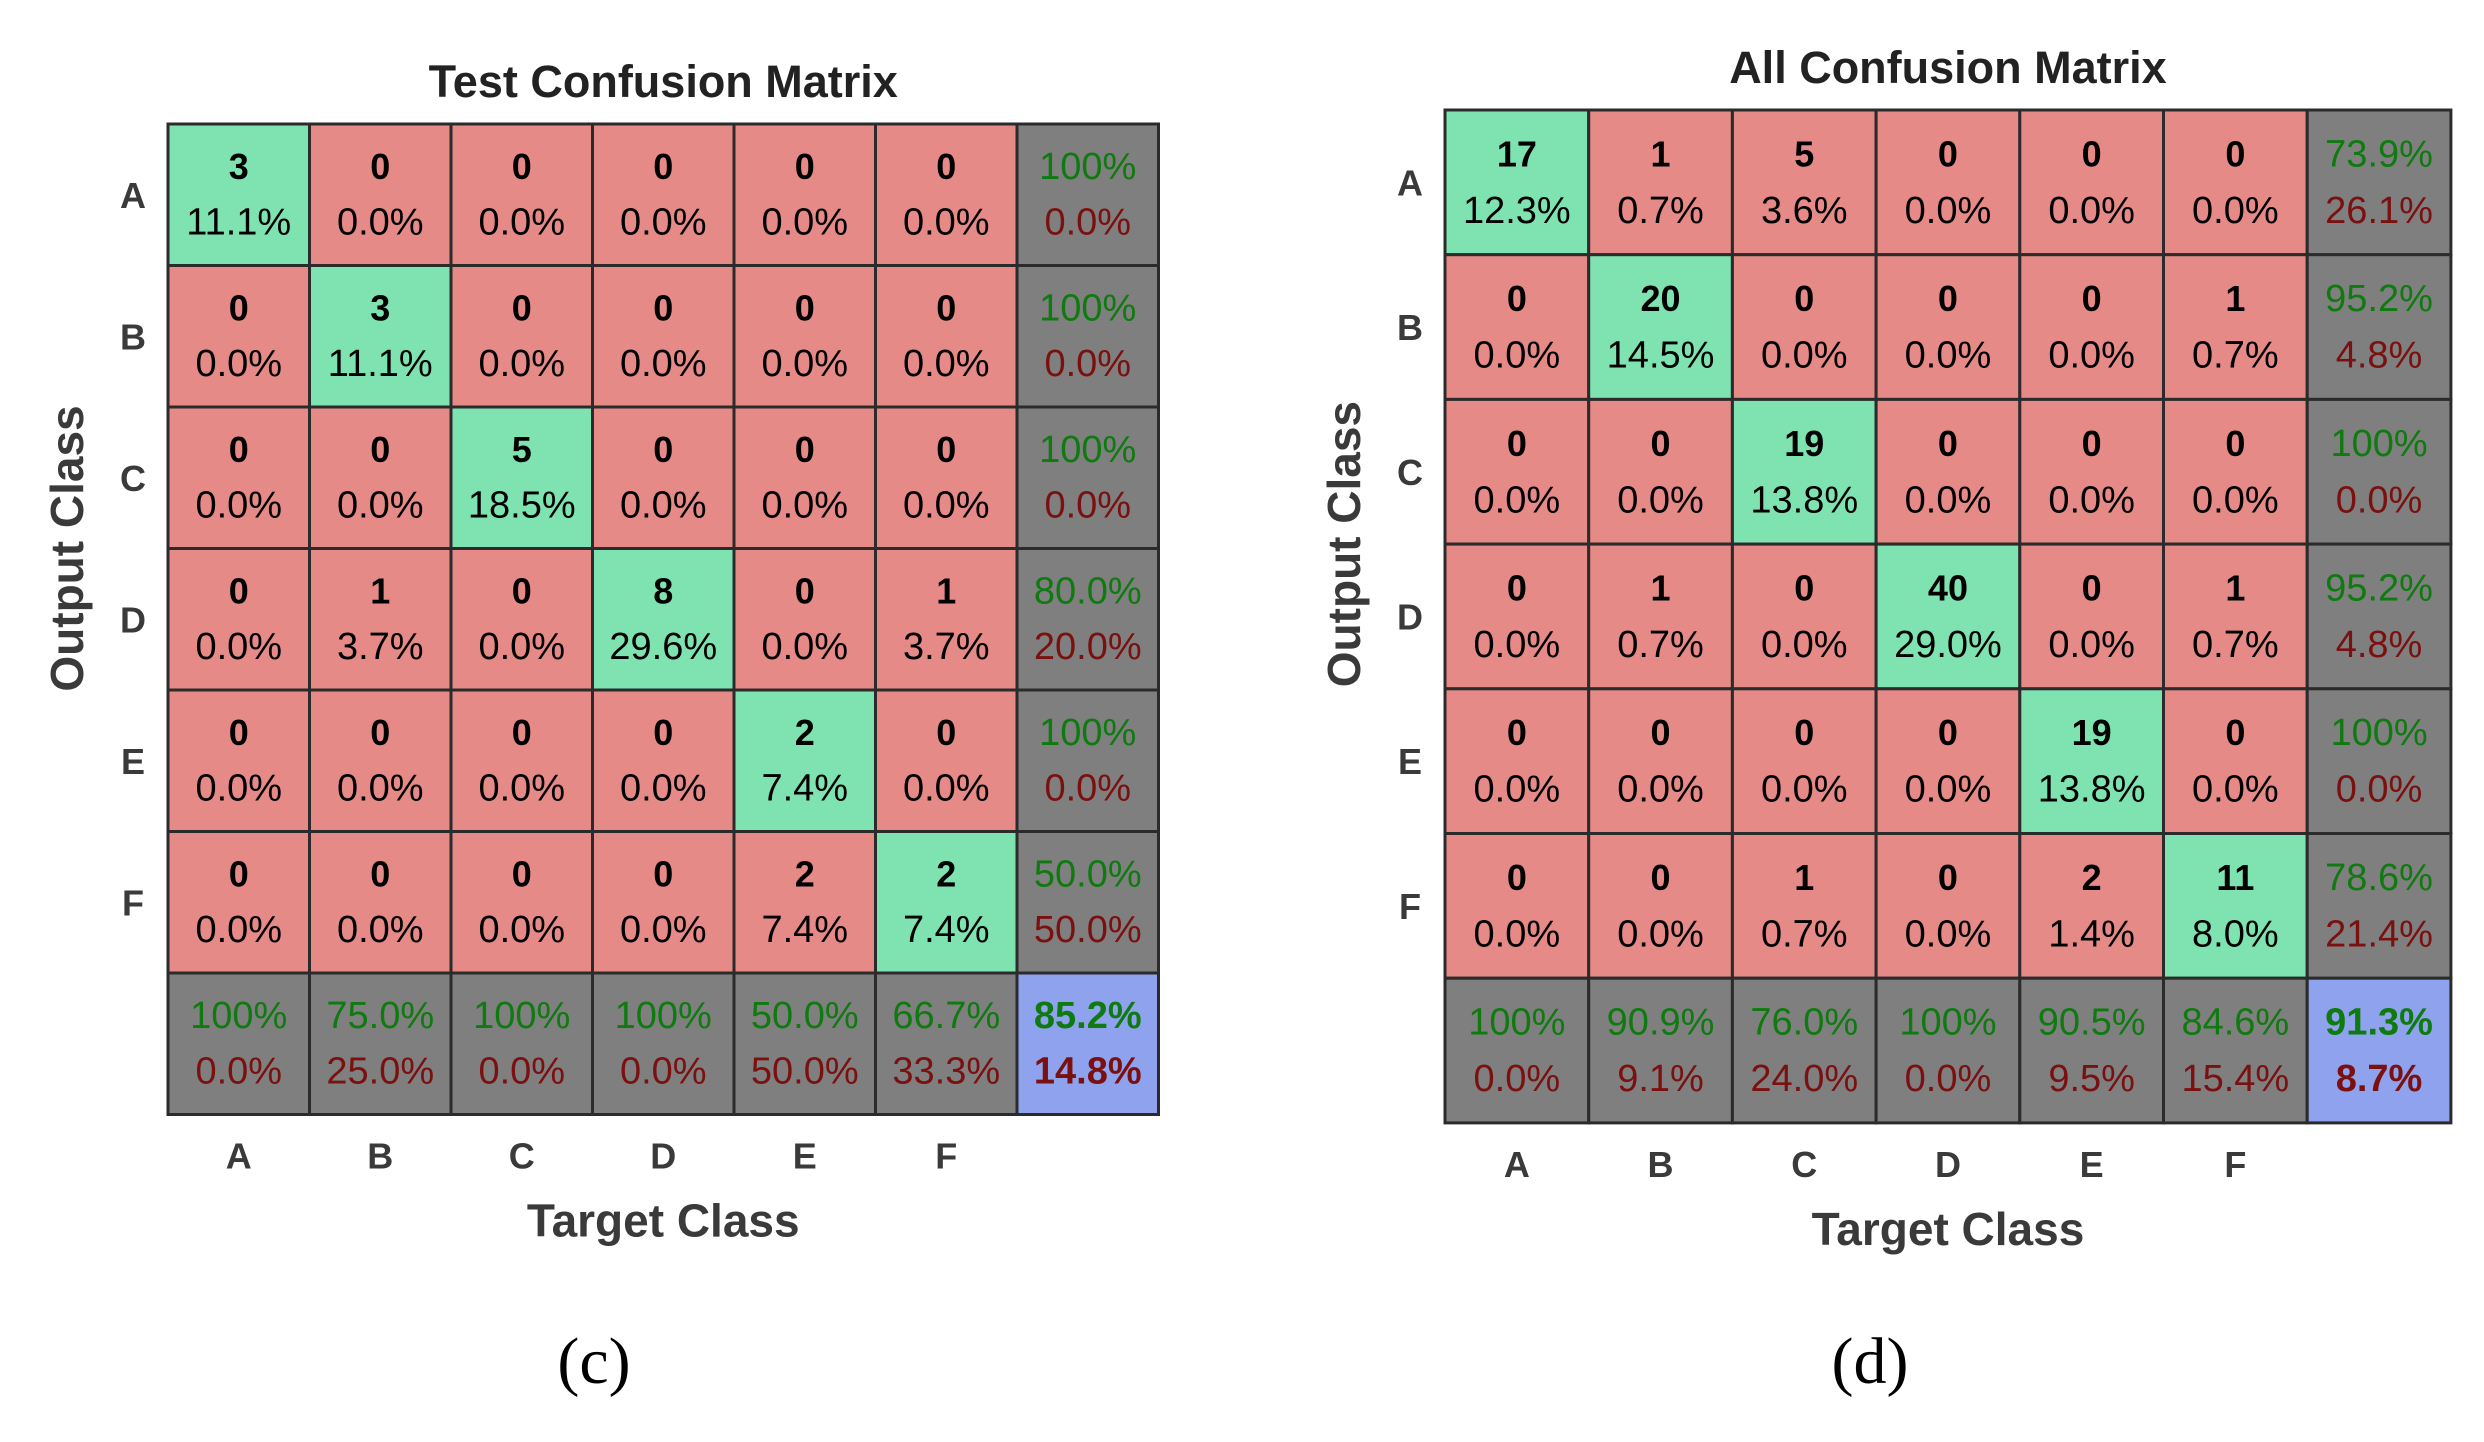  What do you see at coordinates (1804, 500) in the screenshot?
I see `cell-percentage: 13.8%` at bounding box center [1804, 500].